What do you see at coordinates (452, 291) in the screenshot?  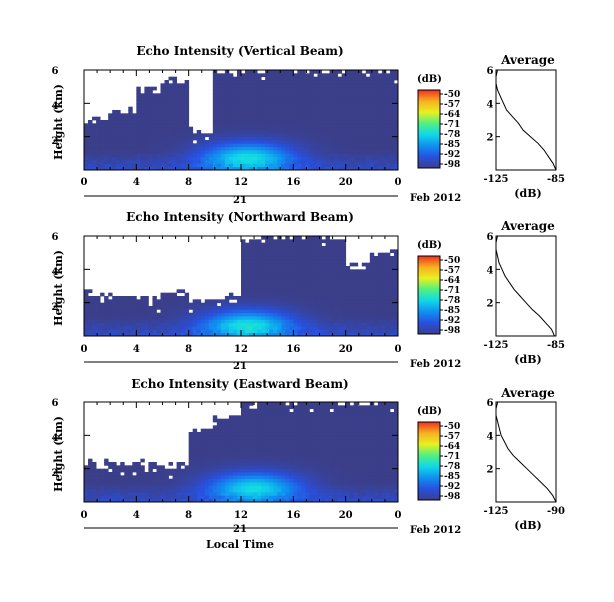 I see `colorbar-tick-label: -71` at bounding box center [452, 291].